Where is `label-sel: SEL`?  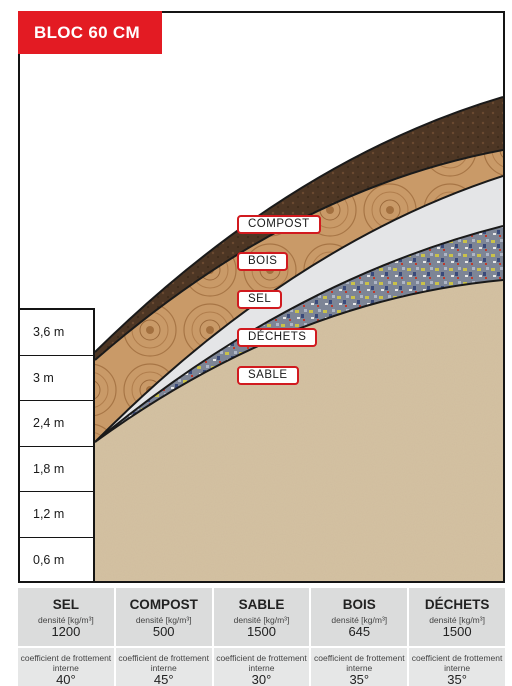 label-sel: SEL is located at coordinates (260, 299).